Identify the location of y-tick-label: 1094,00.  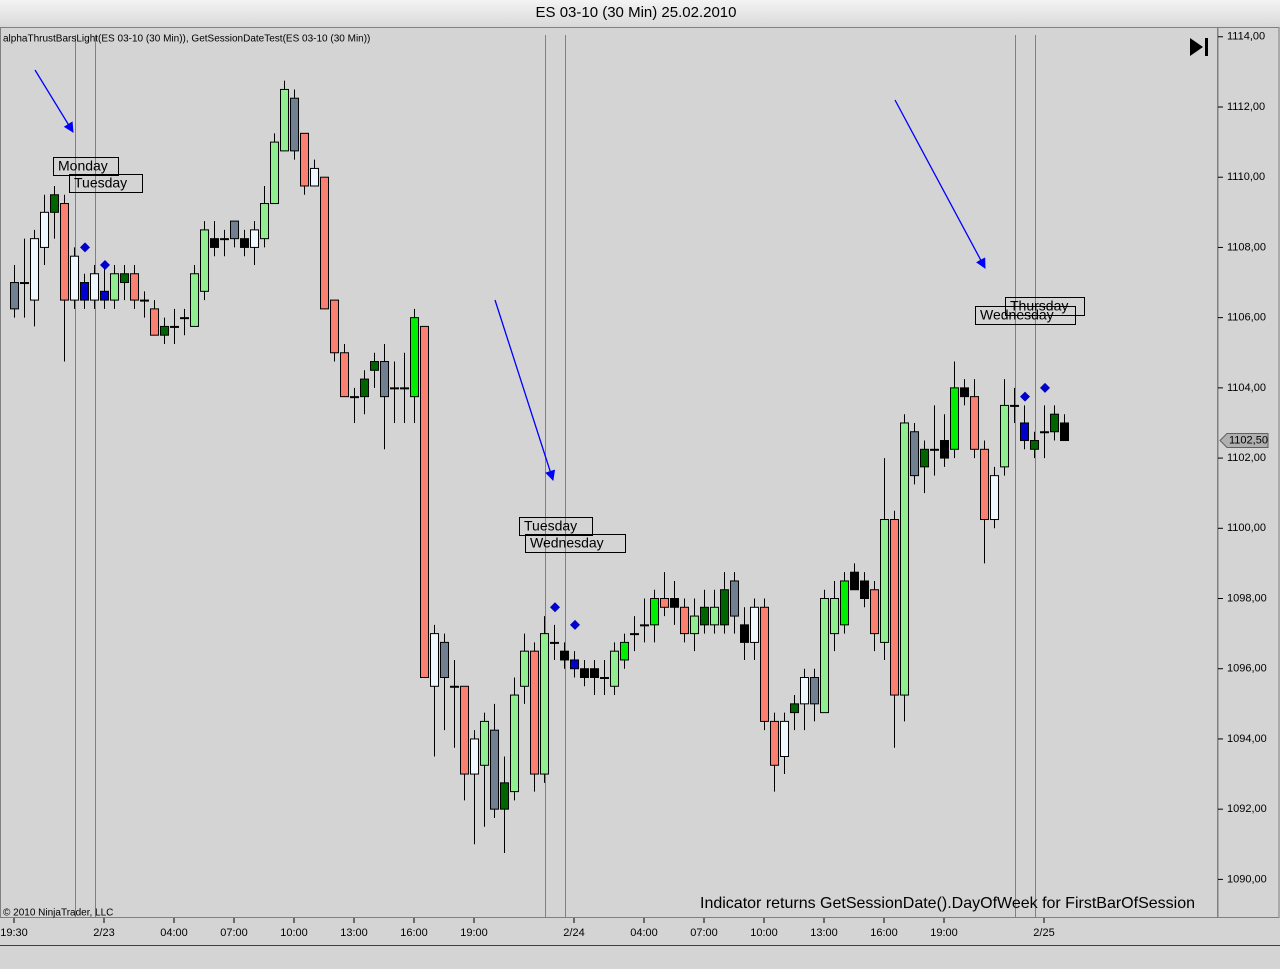
(1247, 739).